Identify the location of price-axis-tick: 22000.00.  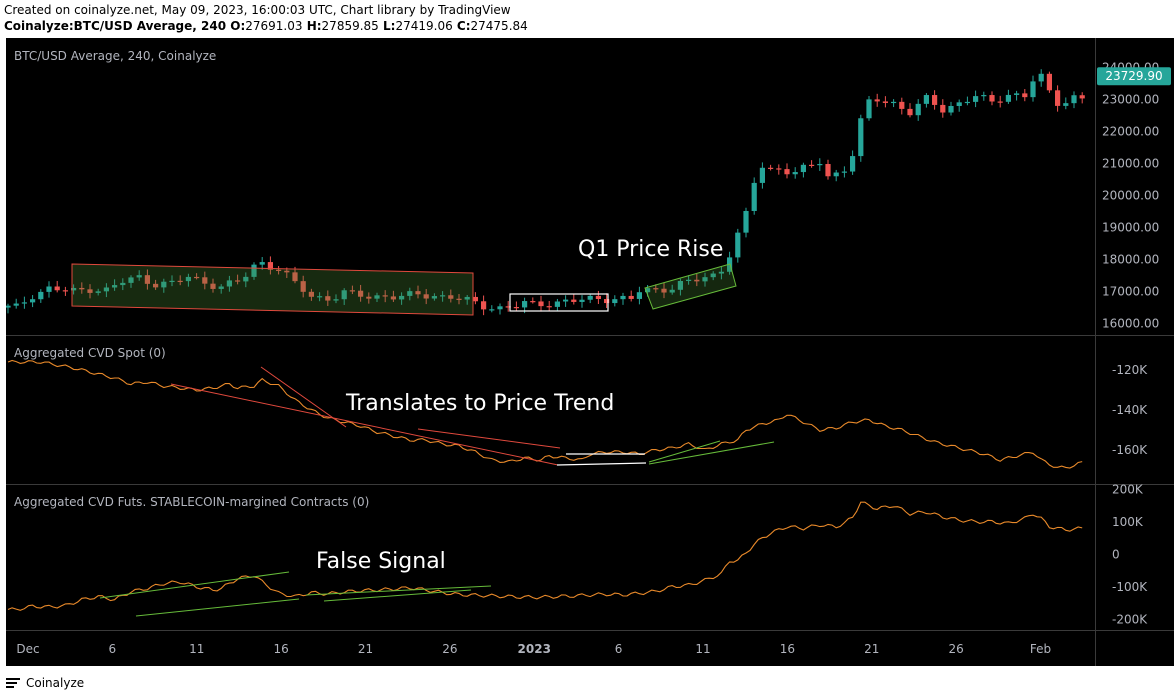
(1130, 132).